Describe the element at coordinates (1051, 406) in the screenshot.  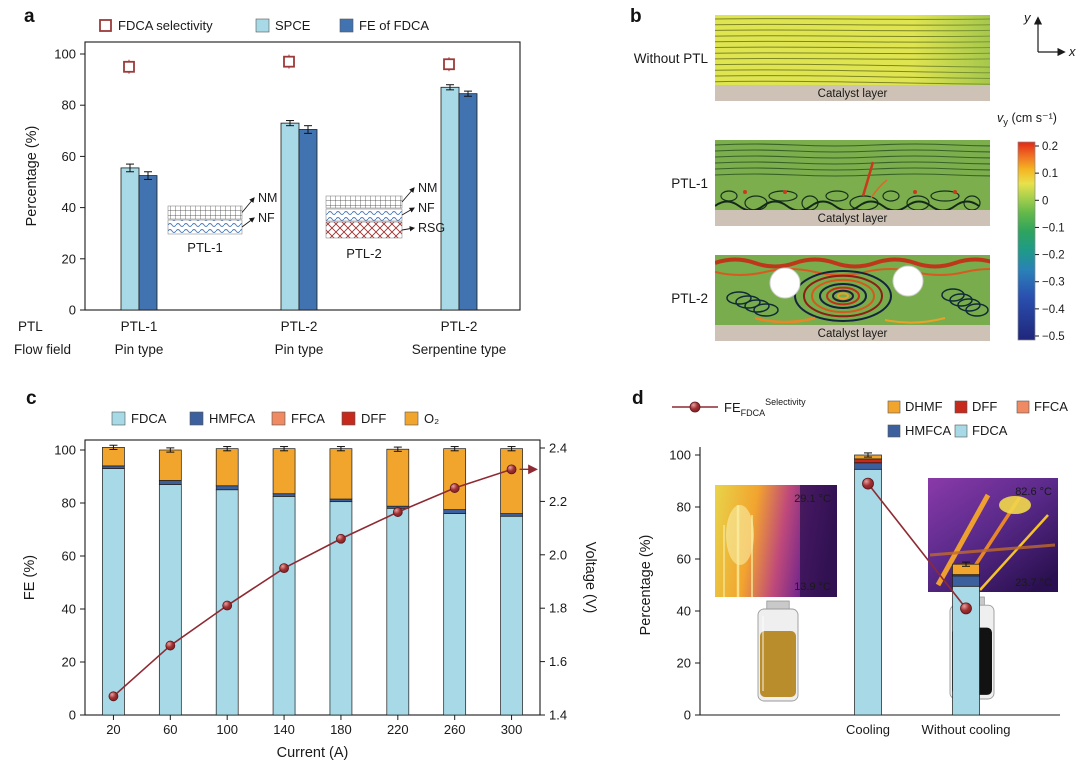
I see `legend-label: FFCA` at that location.